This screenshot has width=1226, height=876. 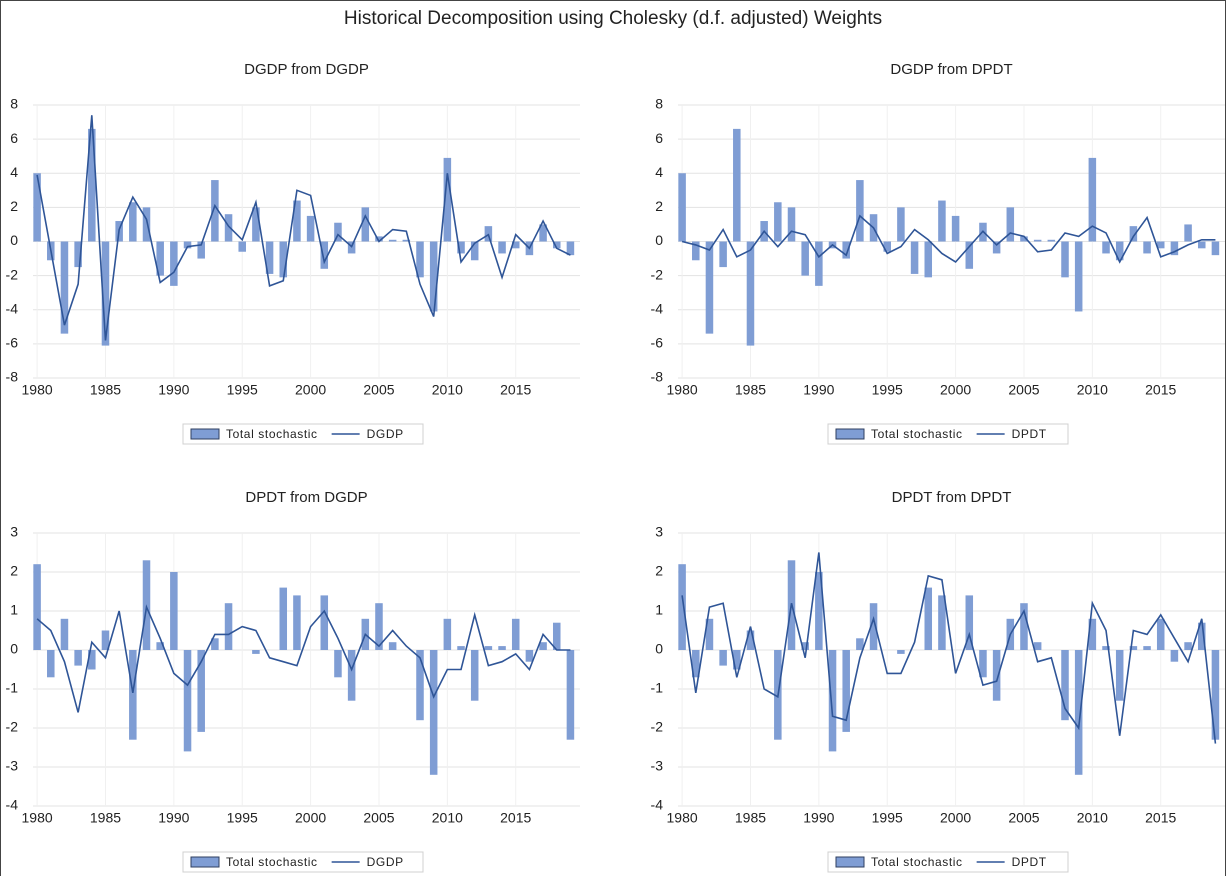 I want to click on y-tick-label: 8, so click(x=659, y=104).